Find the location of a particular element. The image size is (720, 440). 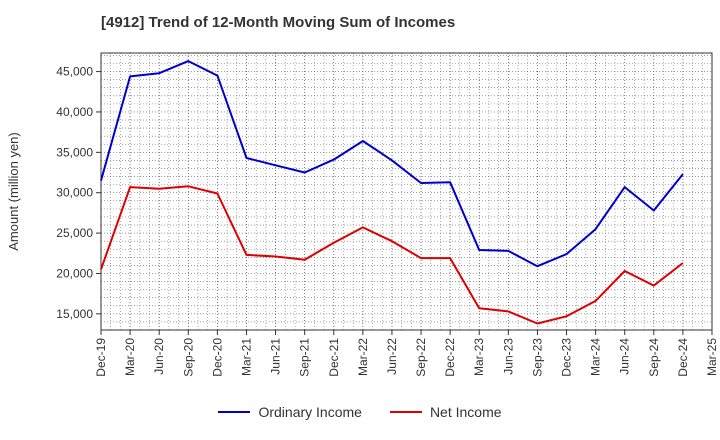

x-tick-label: Sep-20 is located at coordinates (188, 357).